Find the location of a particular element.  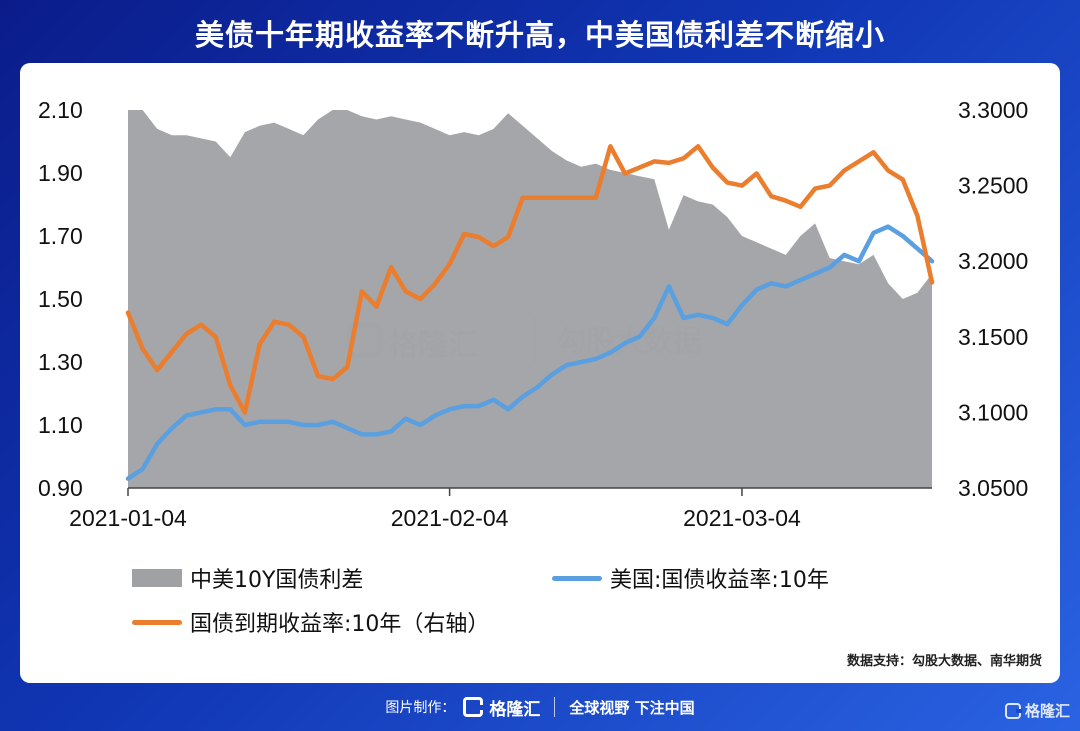

y-left-tick-label: 1.10 is located at coordinates (60, 425).